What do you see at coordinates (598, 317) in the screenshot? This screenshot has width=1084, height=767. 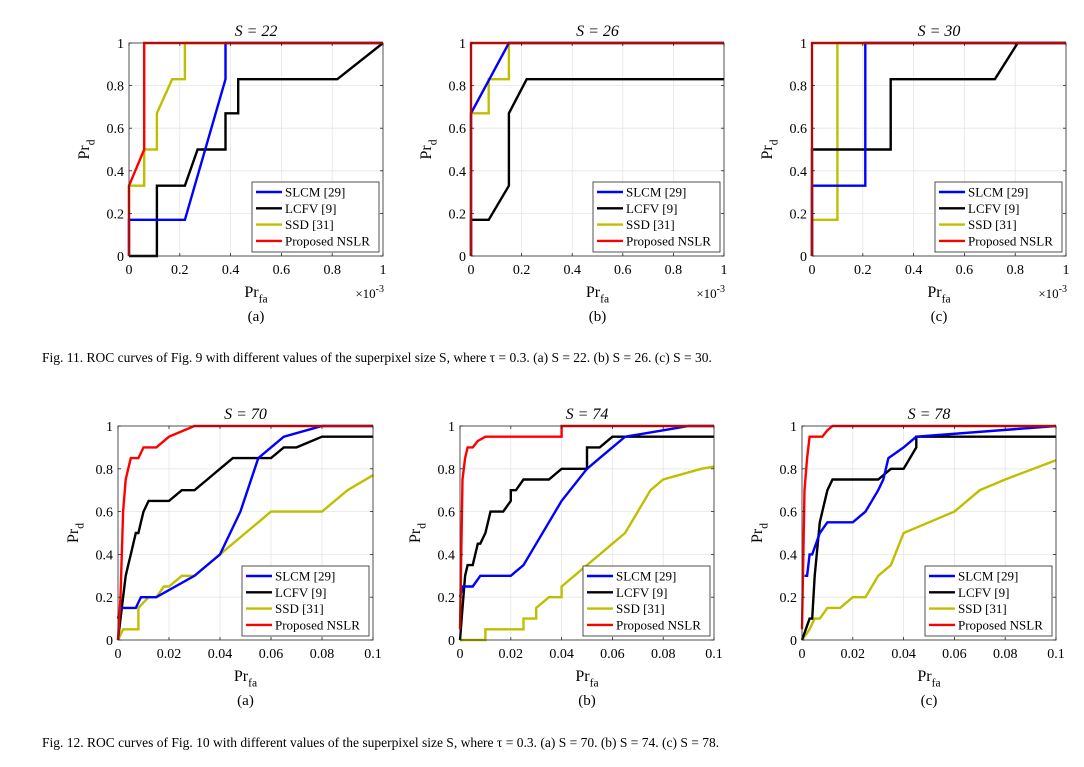 I see `panel-label: (b)` at bounding box center [598, 317].